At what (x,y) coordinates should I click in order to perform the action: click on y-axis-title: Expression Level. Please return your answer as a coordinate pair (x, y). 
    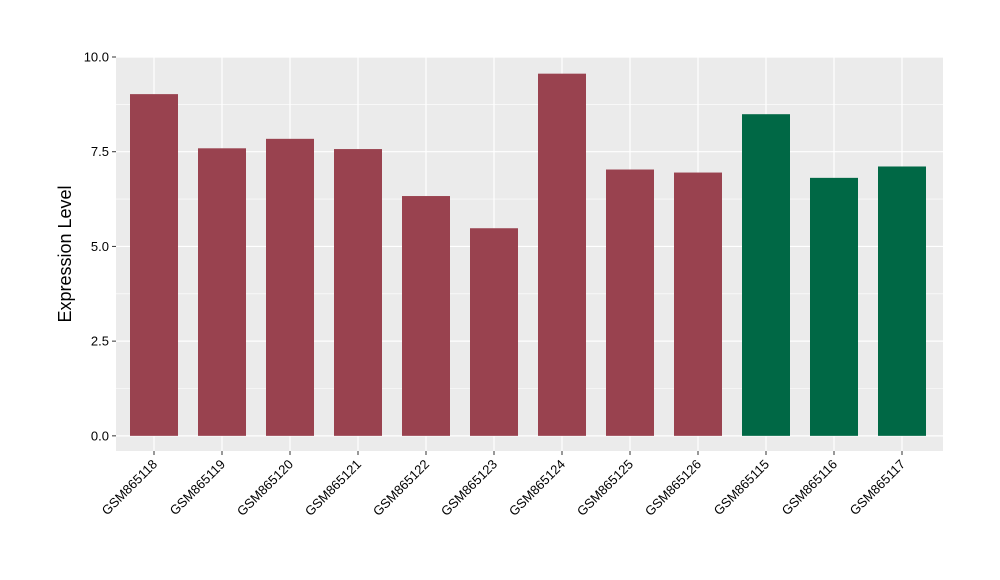
    Looking at the image, I should click on (65, 253).